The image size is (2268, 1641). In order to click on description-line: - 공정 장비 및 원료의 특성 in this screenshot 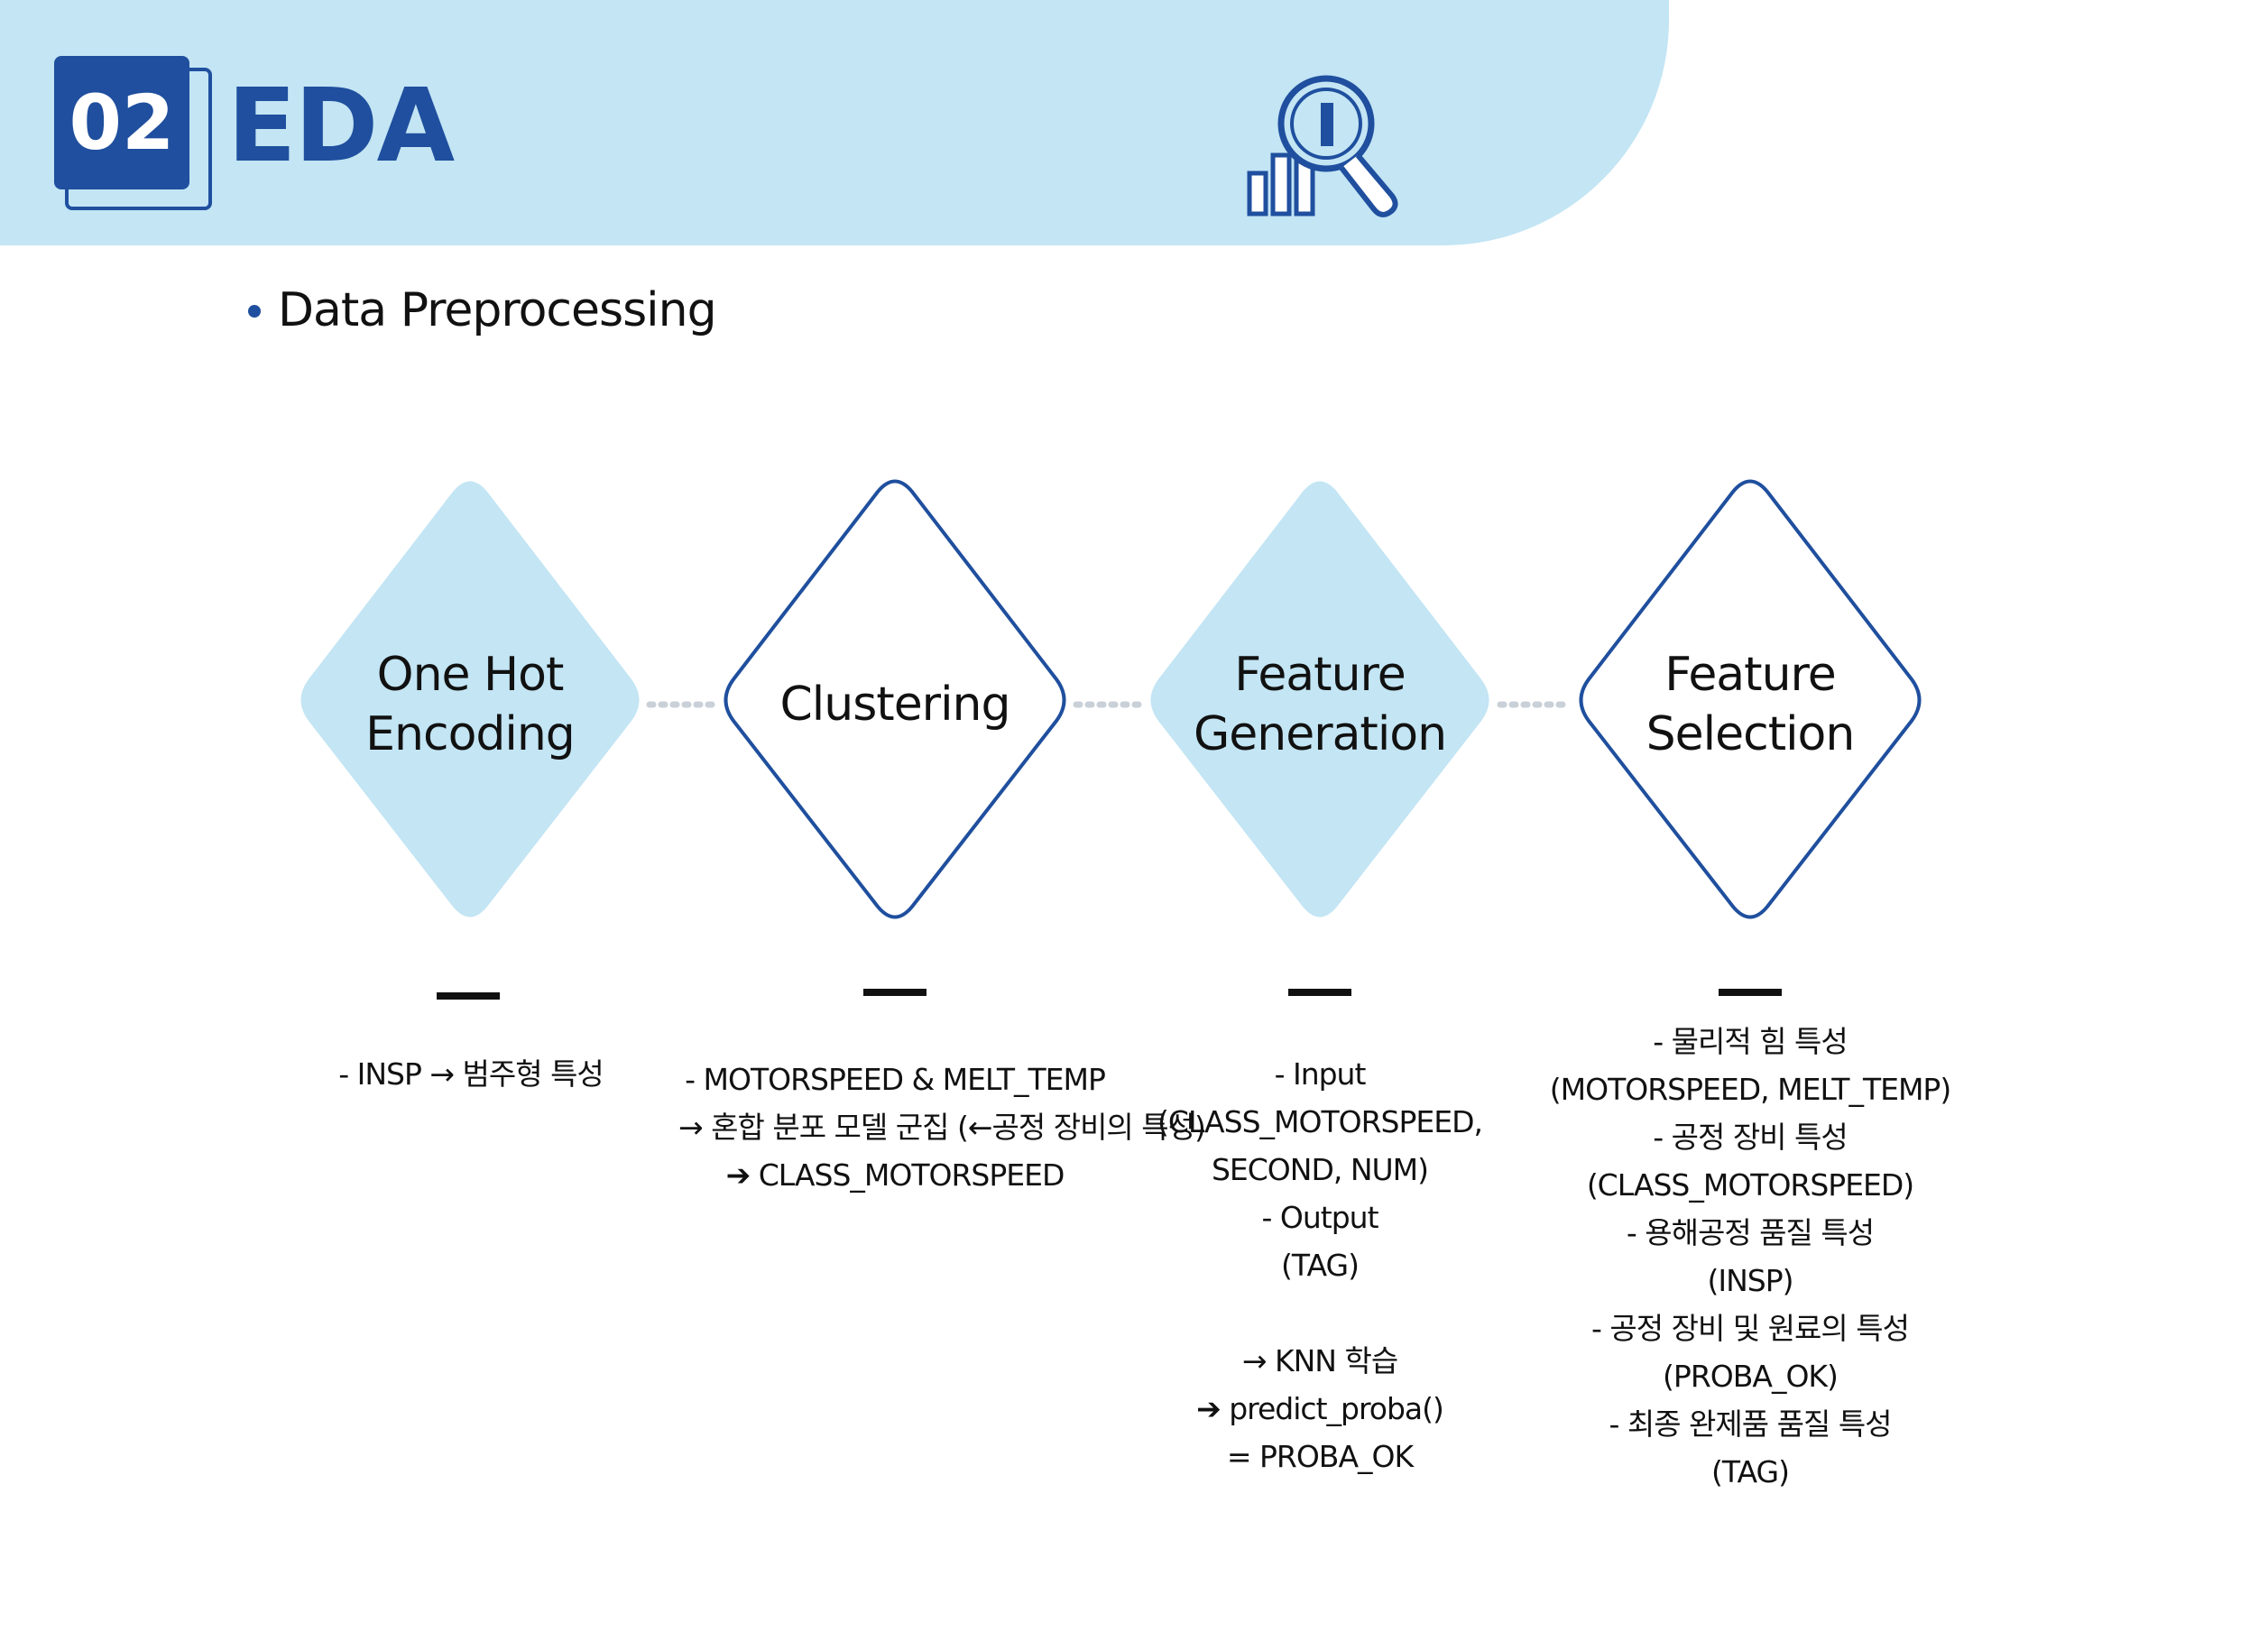, I will do `click(1750, 1328)`.